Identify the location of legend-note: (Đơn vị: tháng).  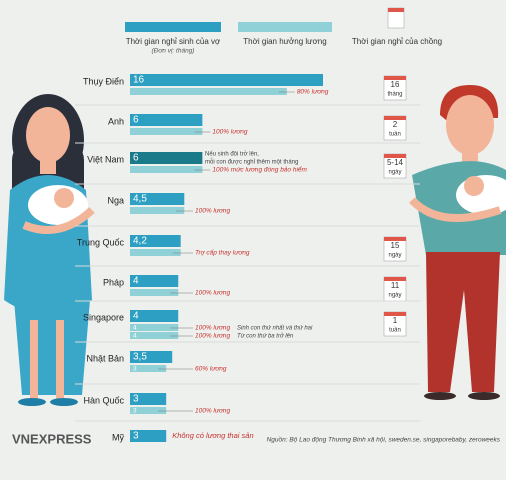
(173, 51).